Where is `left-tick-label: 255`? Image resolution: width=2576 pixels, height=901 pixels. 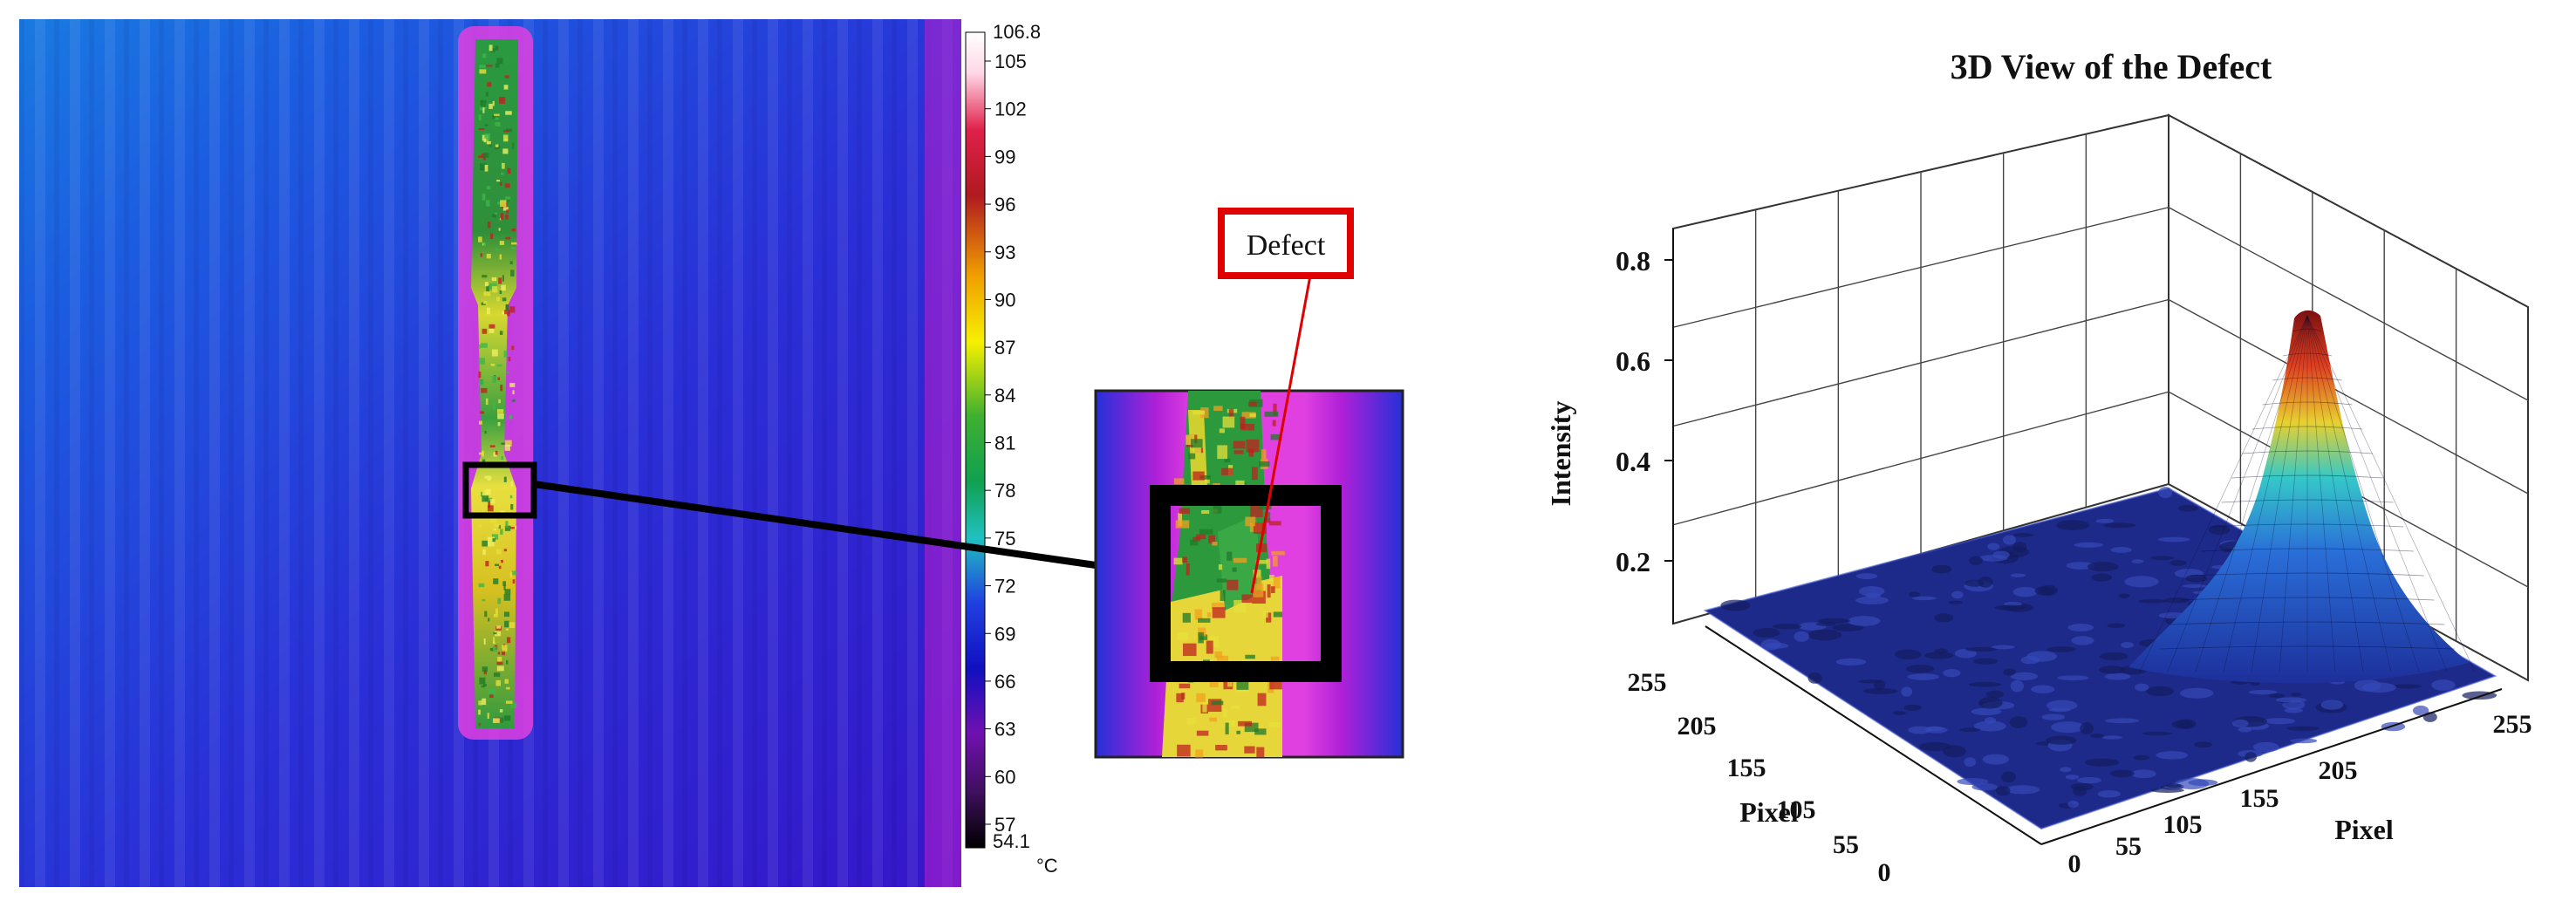
left-tick-label: 255 is located at coordinates (1647, 682).